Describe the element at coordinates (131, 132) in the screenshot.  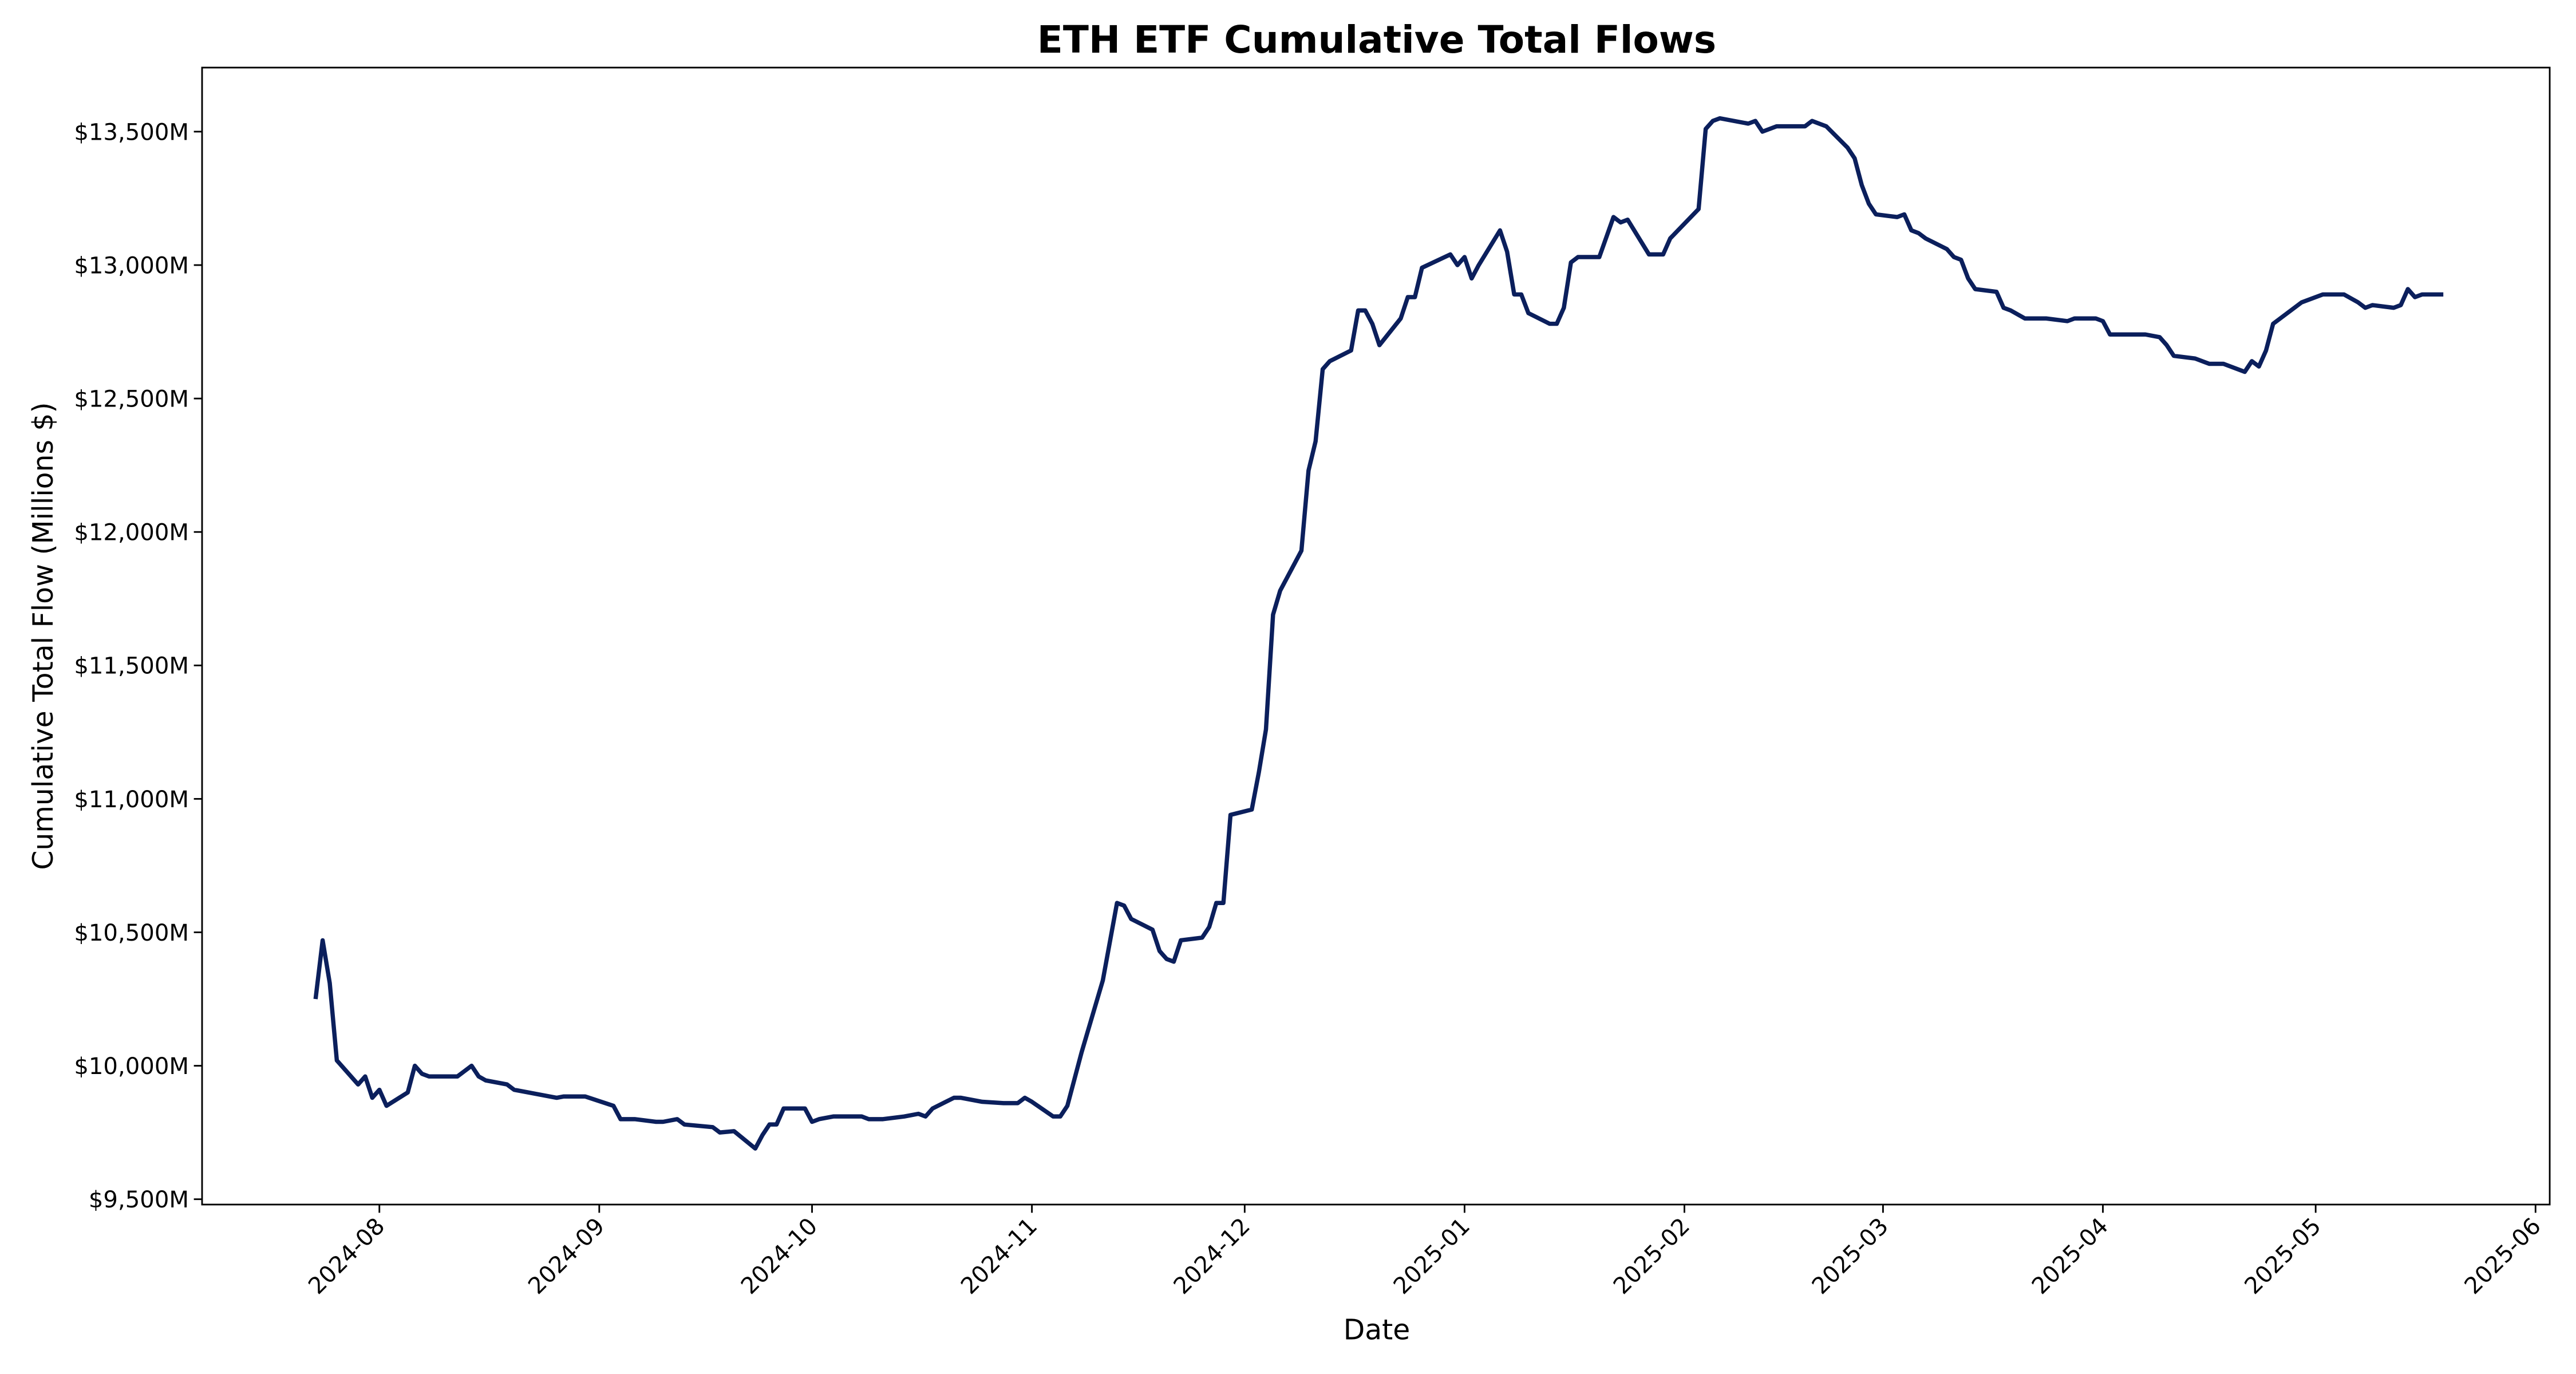
I see `y-tick-label: $13,500M` at that location.